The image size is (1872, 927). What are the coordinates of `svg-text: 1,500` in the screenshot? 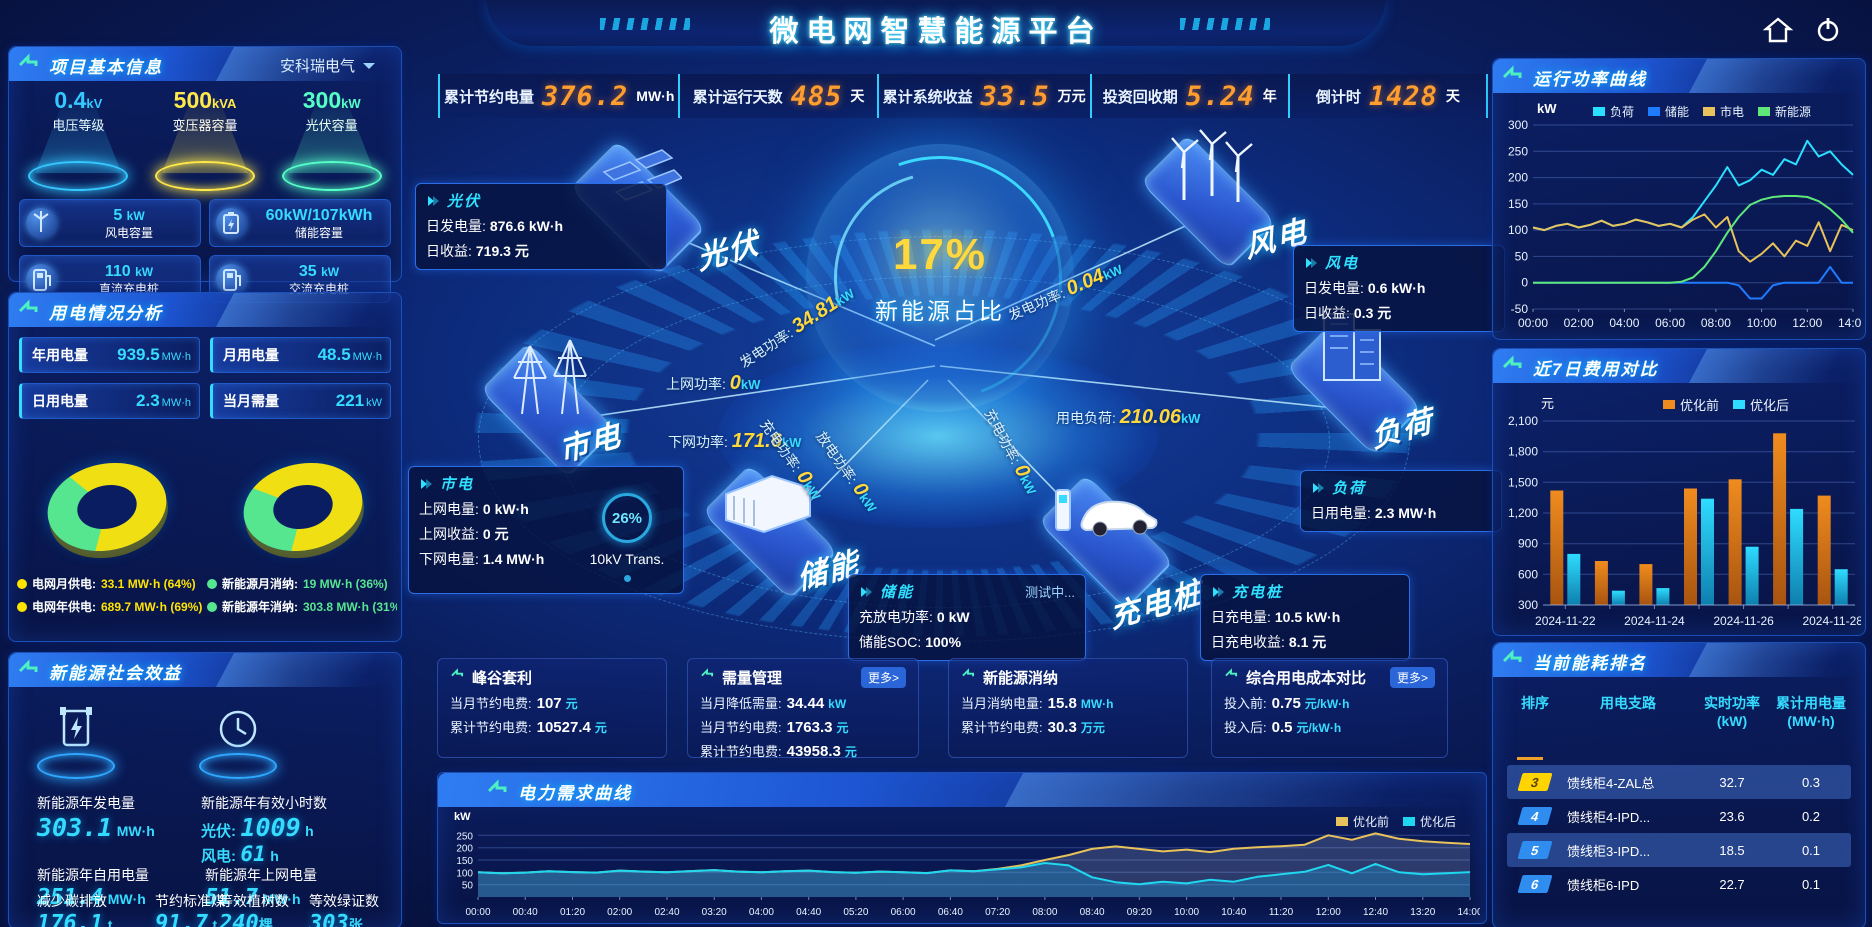 It's located at (1523, 482).